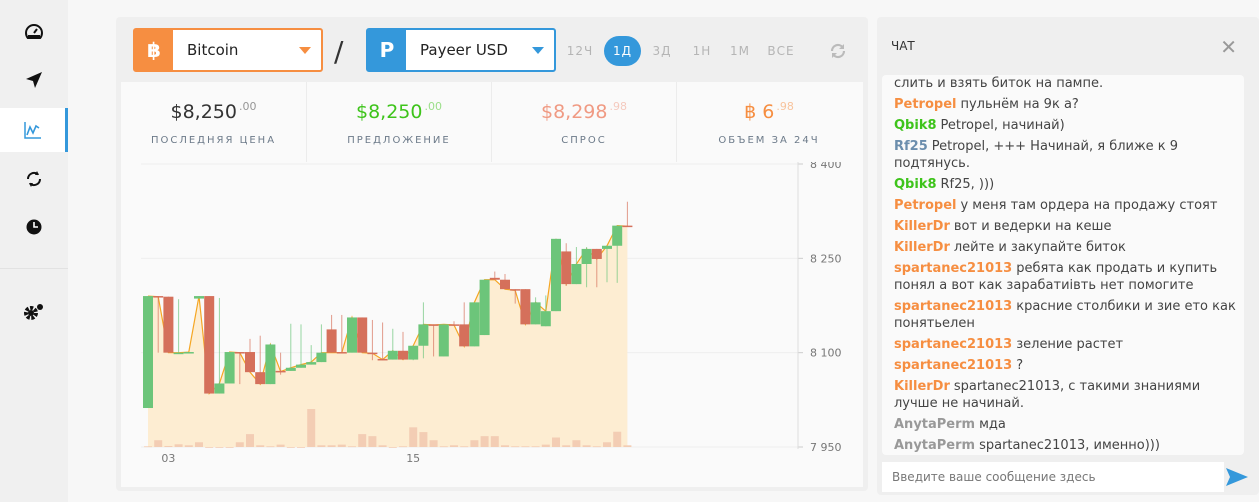 Image resolution: width=1259 pixels, height=502 pixels. What do you see at coordinates (1065, 226) in the screenshot?
I see `chat-message: KillerDr вот и ведерки на кеше` at bounding box center [1065, 226].